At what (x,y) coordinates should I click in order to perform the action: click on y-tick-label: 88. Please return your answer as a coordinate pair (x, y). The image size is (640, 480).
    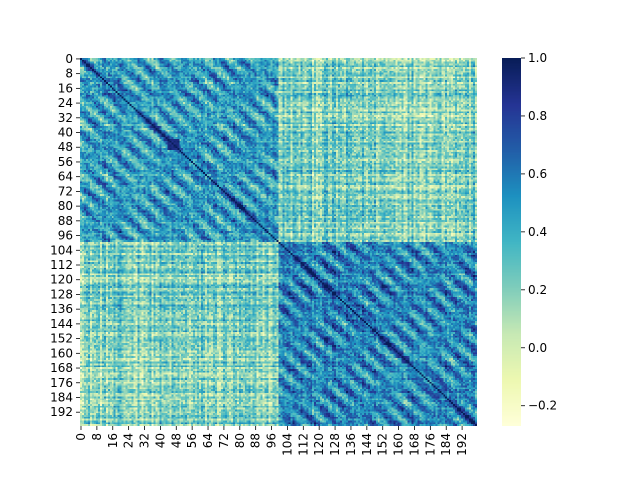
    Looking at the image, I should click on (65, 221).